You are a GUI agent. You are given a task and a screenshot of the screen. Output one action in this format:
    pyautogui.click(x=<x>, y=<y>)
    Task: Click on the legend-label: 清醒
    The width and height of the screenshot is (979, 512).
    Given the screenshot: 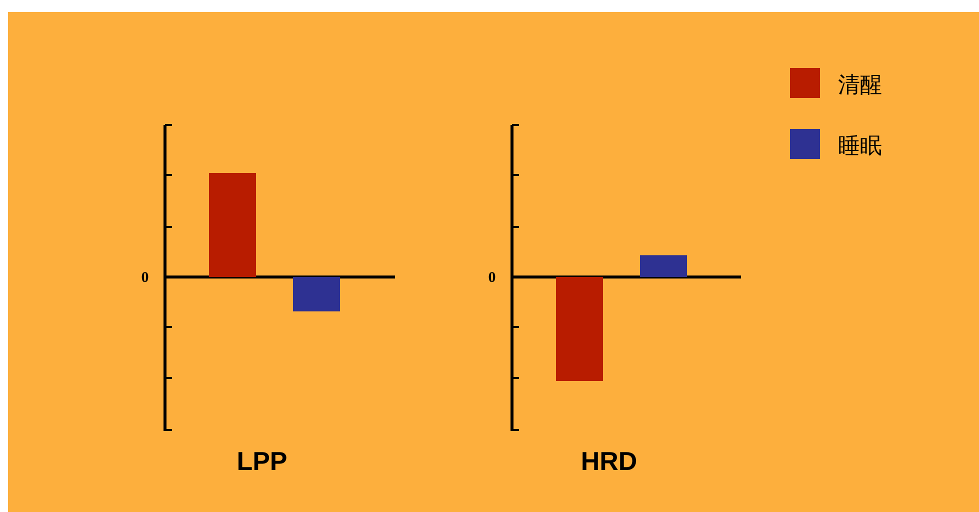 What is the action you would take?
    pyautogui.click(x=860, y=85)
    